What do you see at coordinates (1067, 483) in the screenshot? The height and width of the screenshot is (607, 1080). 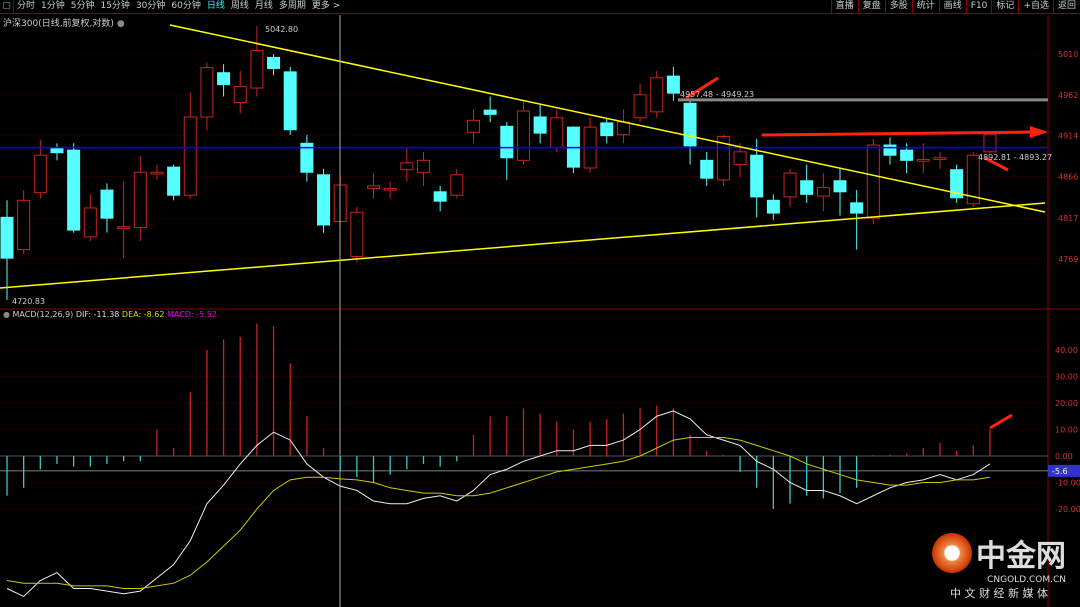 I see `macd-tick: -10.00` at bounding box center [1067, 483].